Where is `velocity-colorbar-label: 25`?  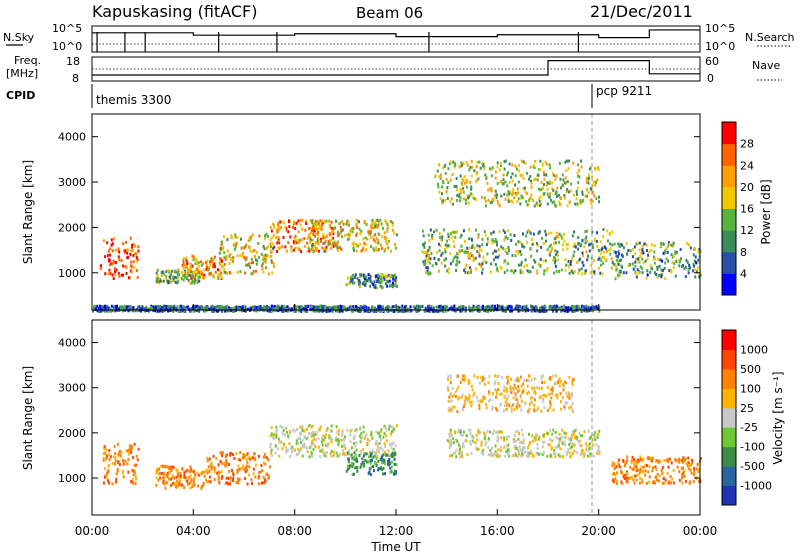 velocity-colorbar-label: 25 is located at coordinates (747, 408).